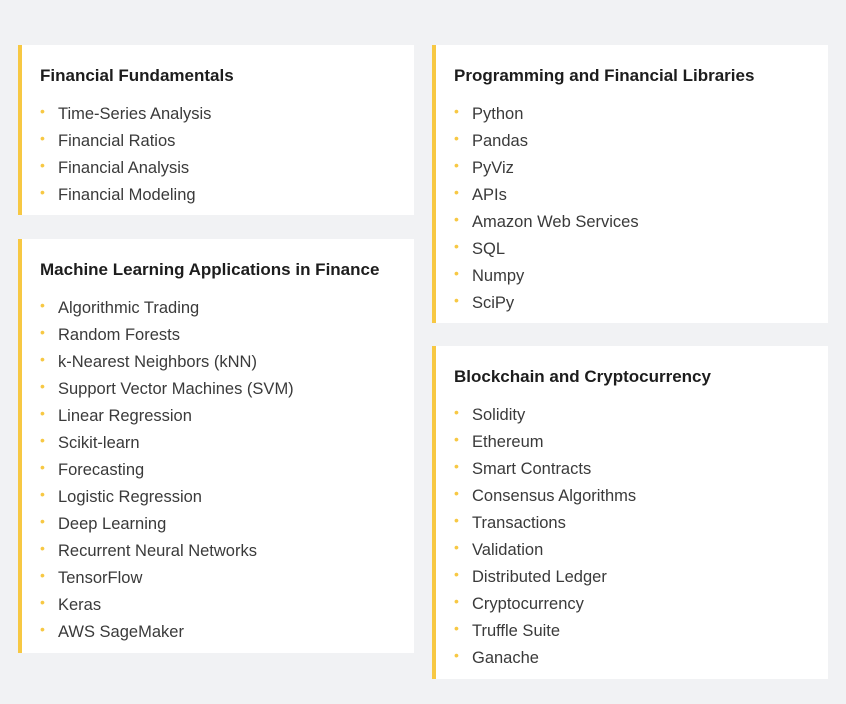 This screenshot has width=846, height=704. Describe the element at coordinates (137, 75) in the screenshot. I see `card-title: Financial Fundamentals` at that location.